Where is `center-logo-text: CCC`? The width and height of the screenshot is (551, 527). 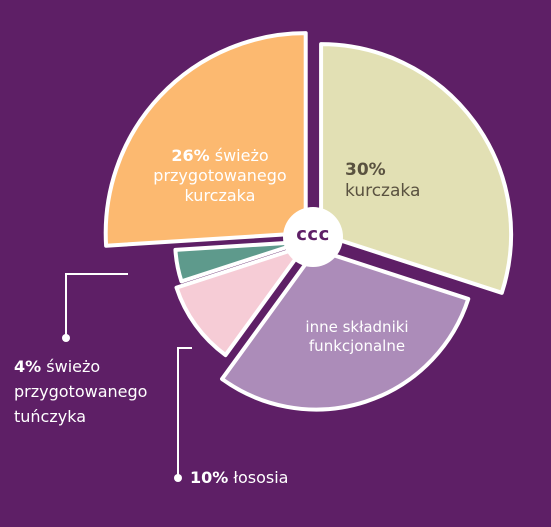 center-logo-text: CCC is located at coordinates (313, 235).